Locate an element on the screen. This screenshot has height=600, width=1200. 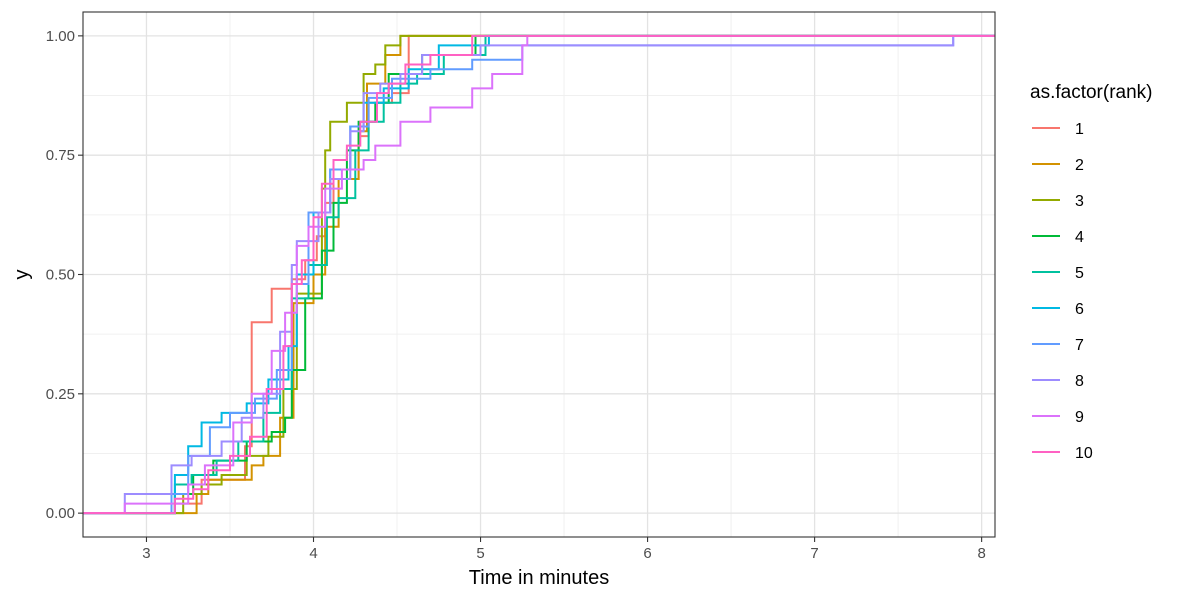
legend-label: 7 is located at coordinates (1079, 345).